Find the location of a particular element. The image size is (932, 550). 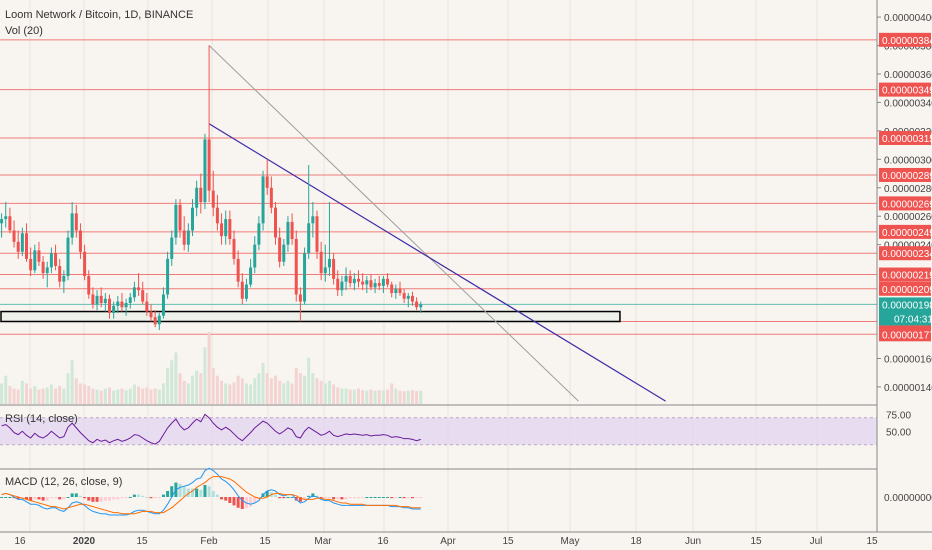

level-price-label: 0.00000177 is located at coordinates (907, 335).